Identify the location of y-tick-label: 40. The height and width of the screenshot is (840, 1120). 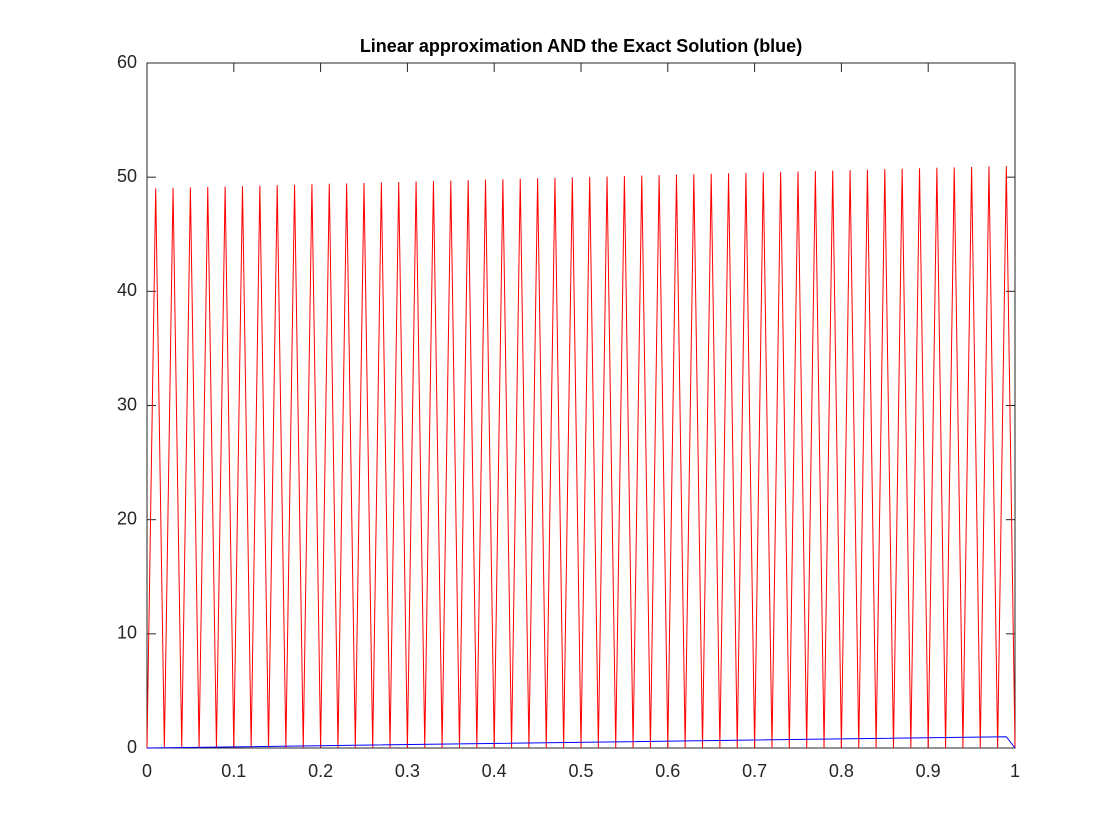
(127, 290).